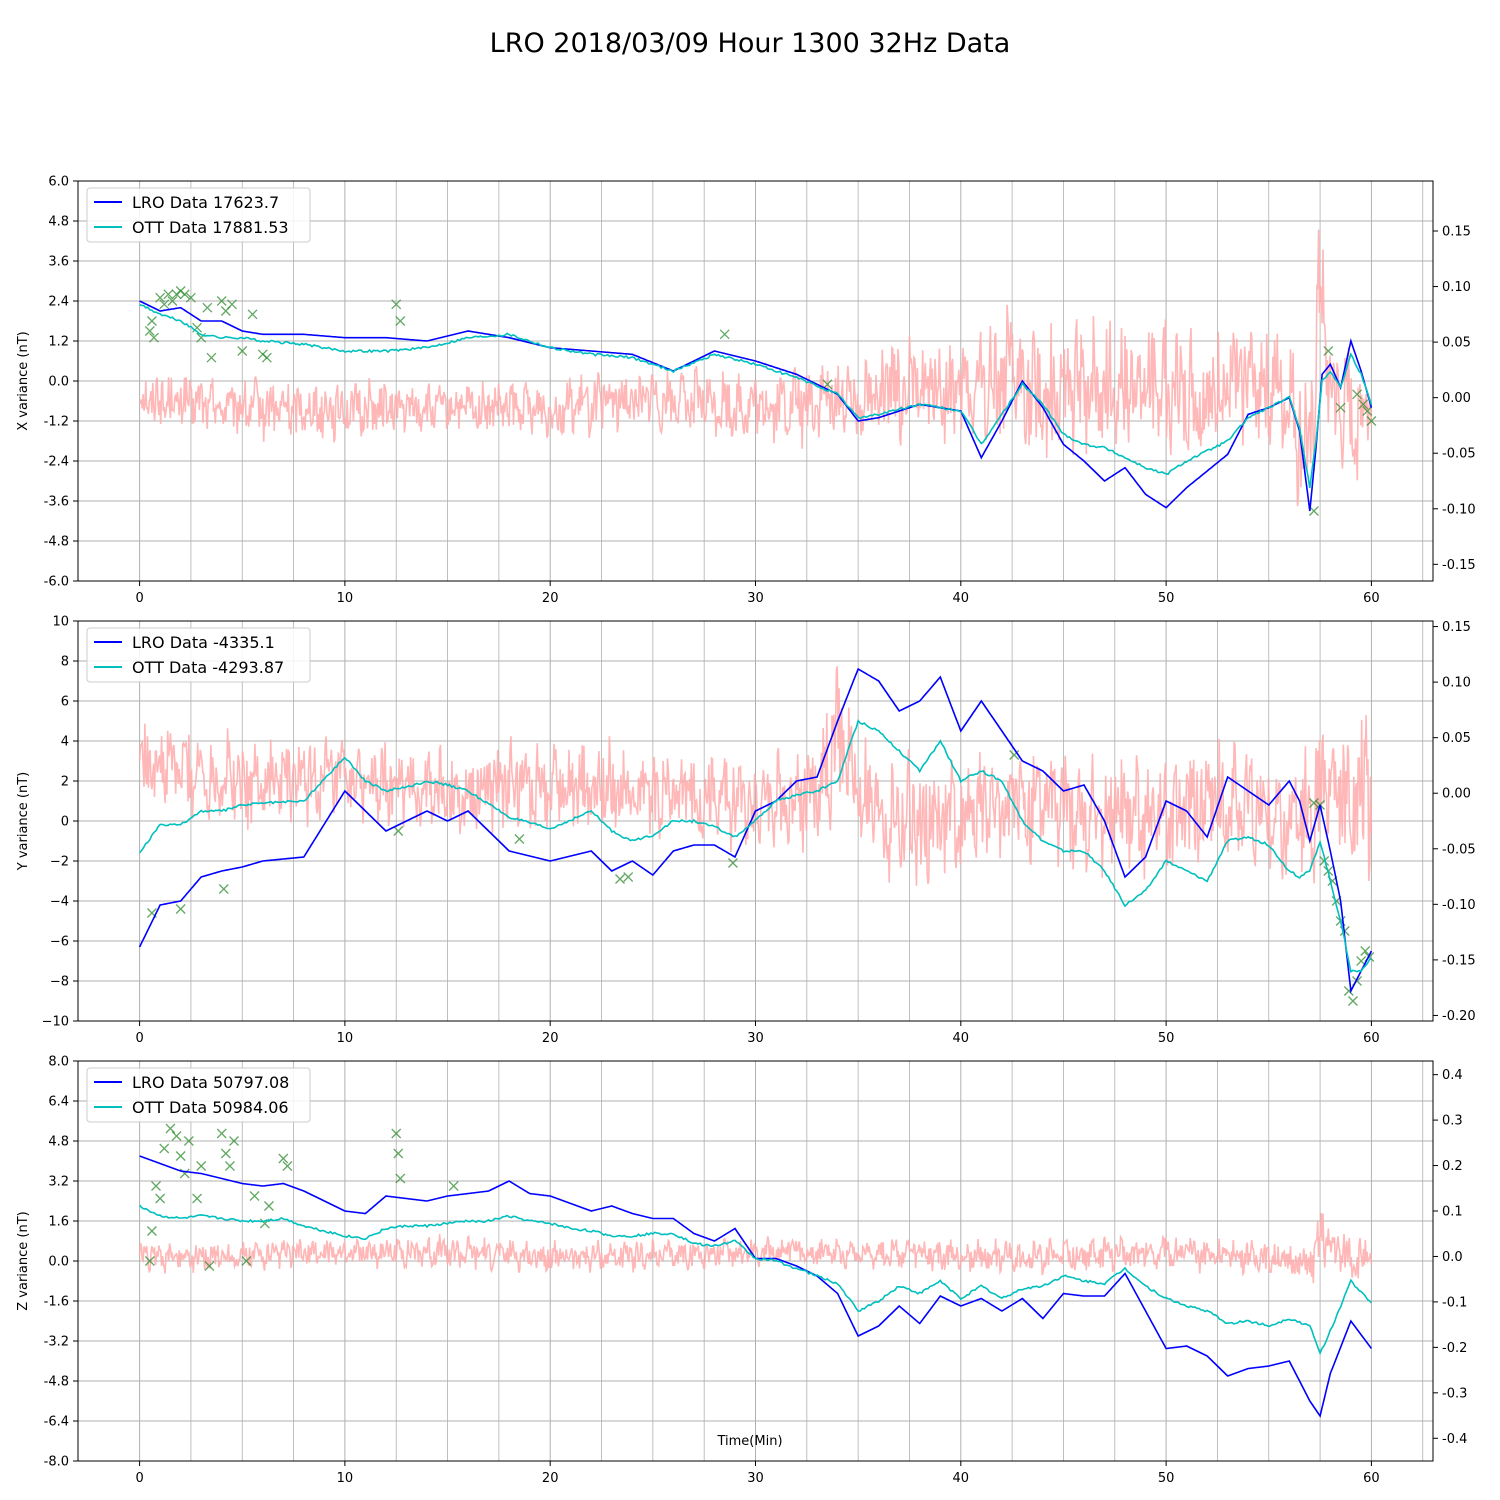 This screenshot has width=1500, height=1500. I want to click on x-tick-label: 10, so click(345, 598).